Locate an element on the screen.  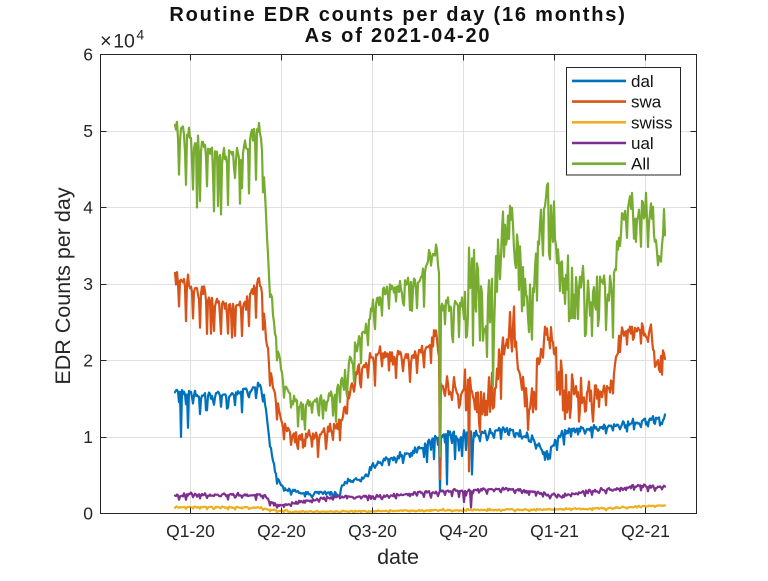
svg-text: As of 2021-04-20 is located at coordinates (398, 36).